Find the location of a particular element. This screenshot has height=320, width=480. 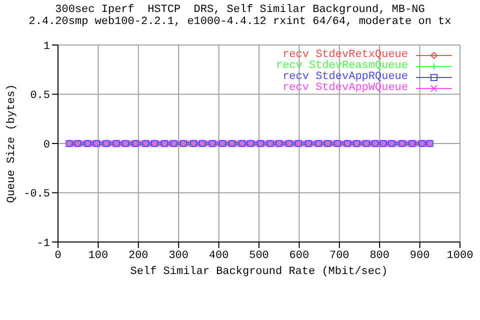

legend-label: recv StdevAppWQueue is located at coordinates (345, 88).